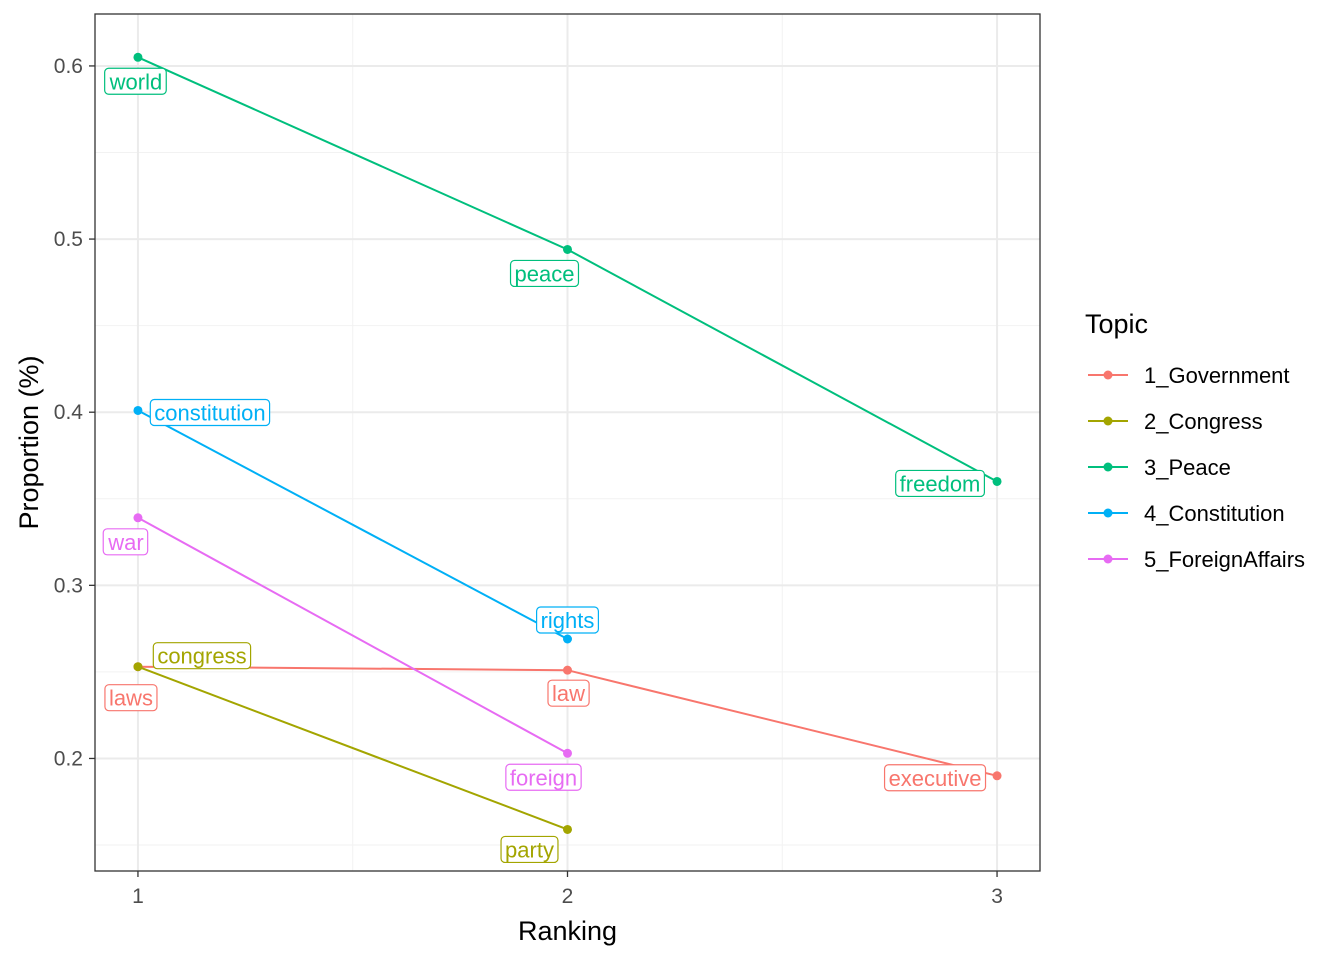 The height and width of the screenshot is (965, 1344). What do you see at coordinates (1187, 467) in the screenshot?
I see `legend-item-label: 3_Peace` at bounding box center [1187, 467].